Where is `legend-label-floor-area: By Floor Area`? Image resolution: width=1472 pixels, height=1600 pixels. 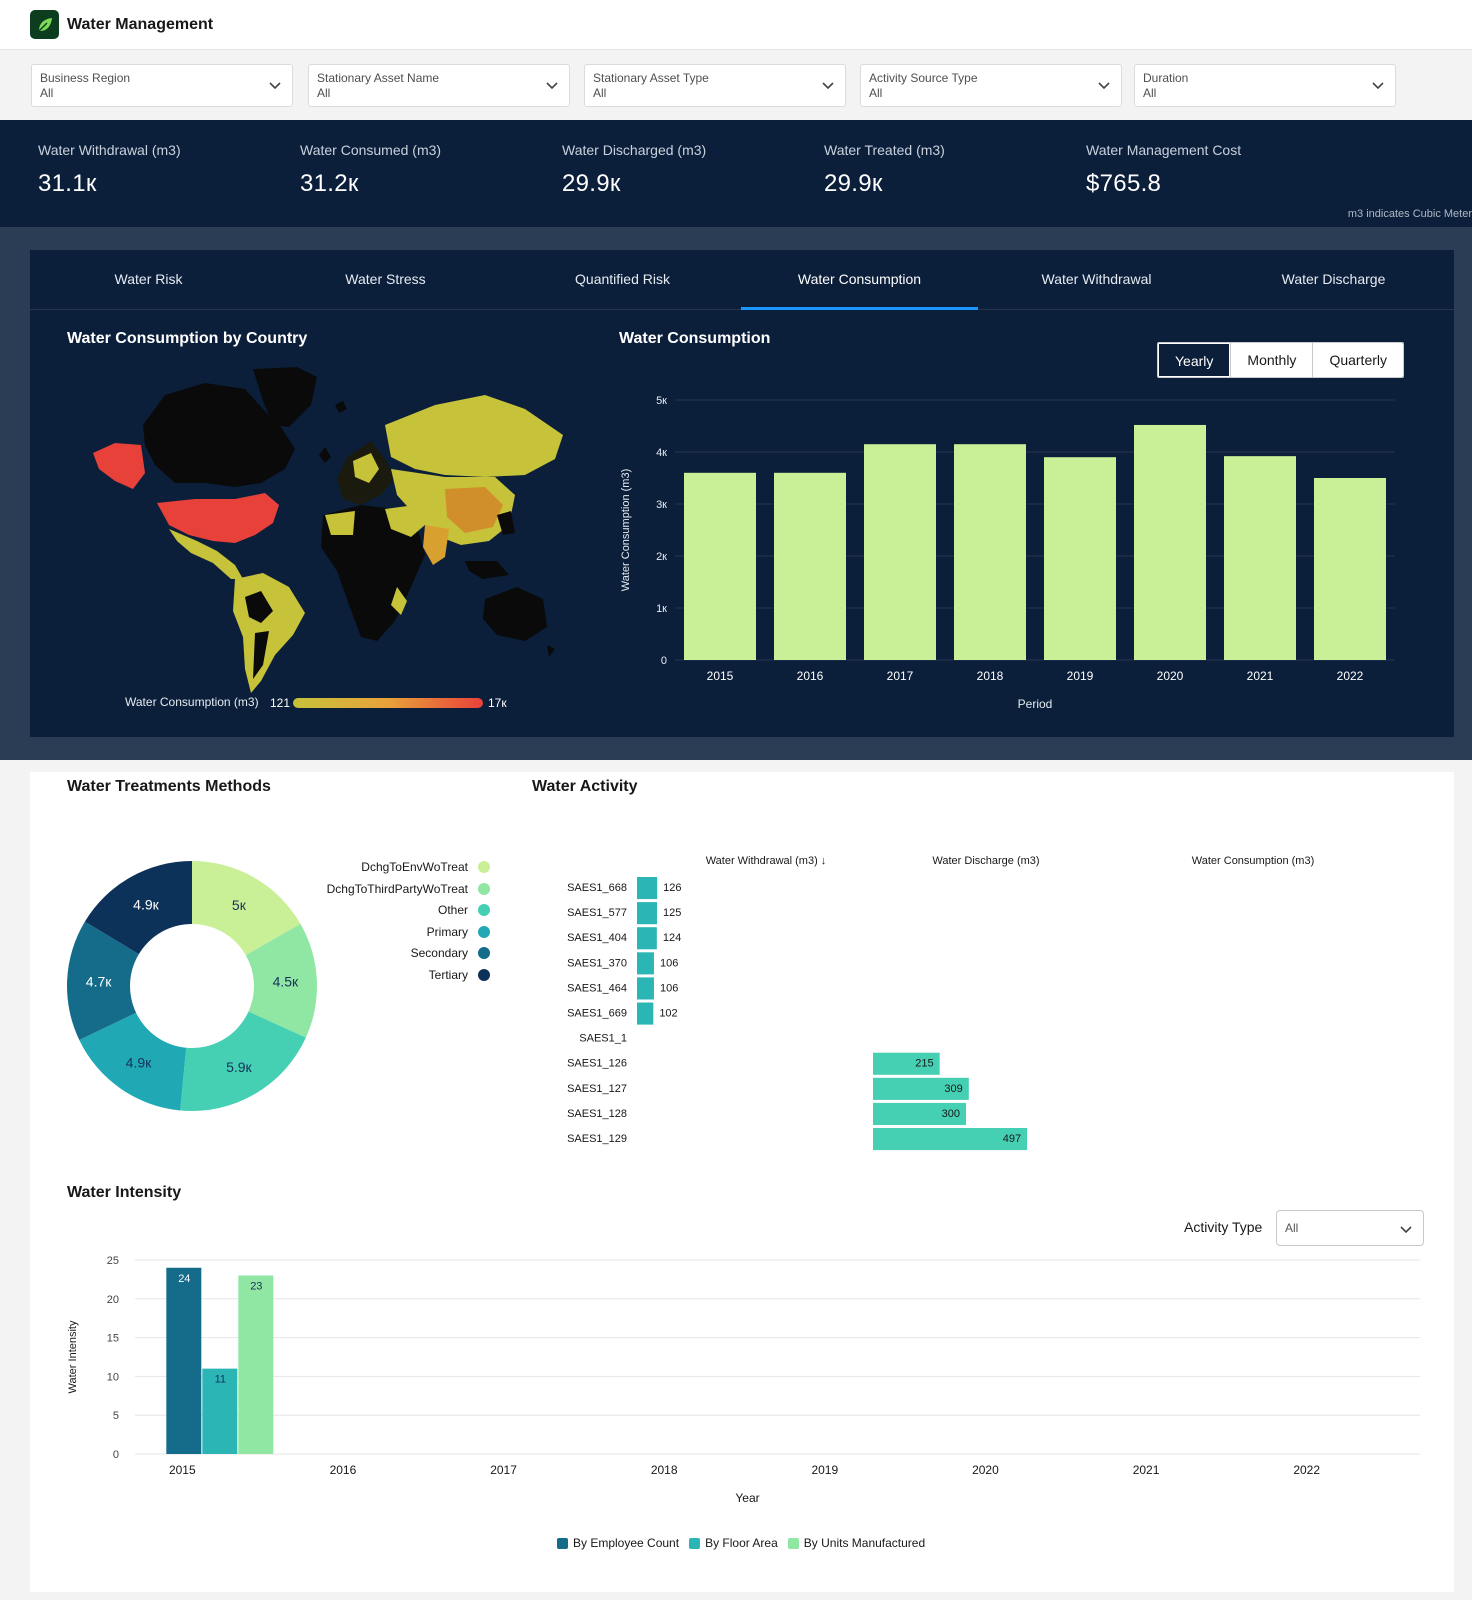
legend-label-floor-area: By Floor Area is located at coordinates (741, 1543).